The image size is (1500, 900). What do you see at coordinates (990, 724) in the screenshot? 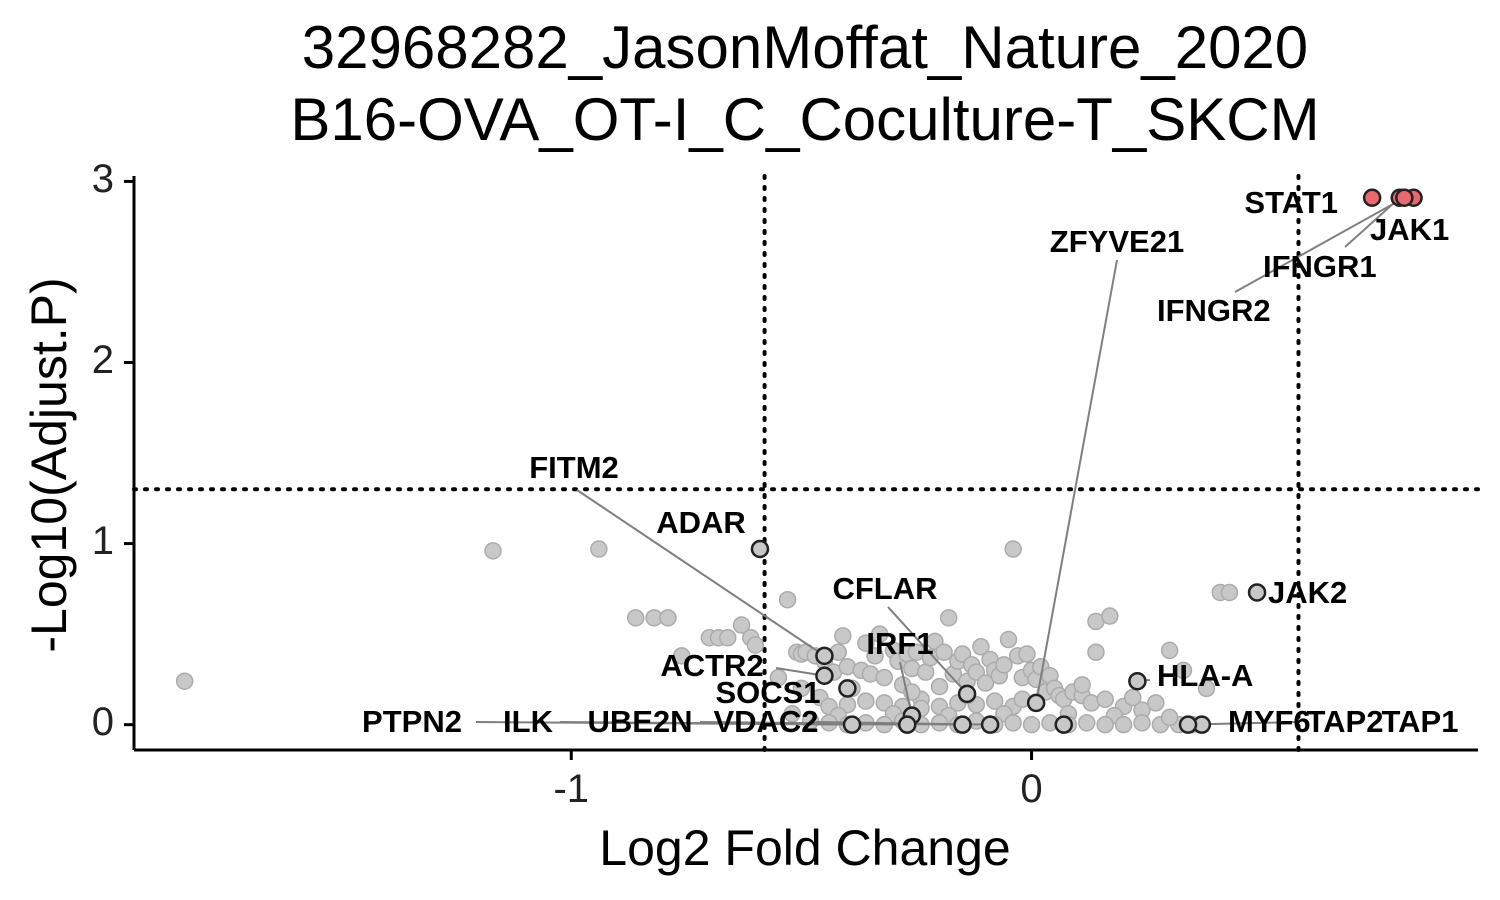
I see `gene-point-vdac2` at bounding box center [990, 724].